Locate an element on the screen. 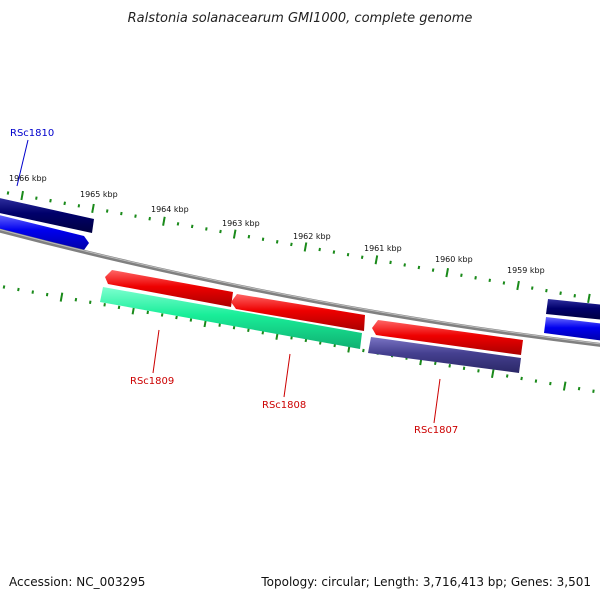 The image size is (600, 600). tick-label: 1966 kbp is located at coordinates (28, 178).